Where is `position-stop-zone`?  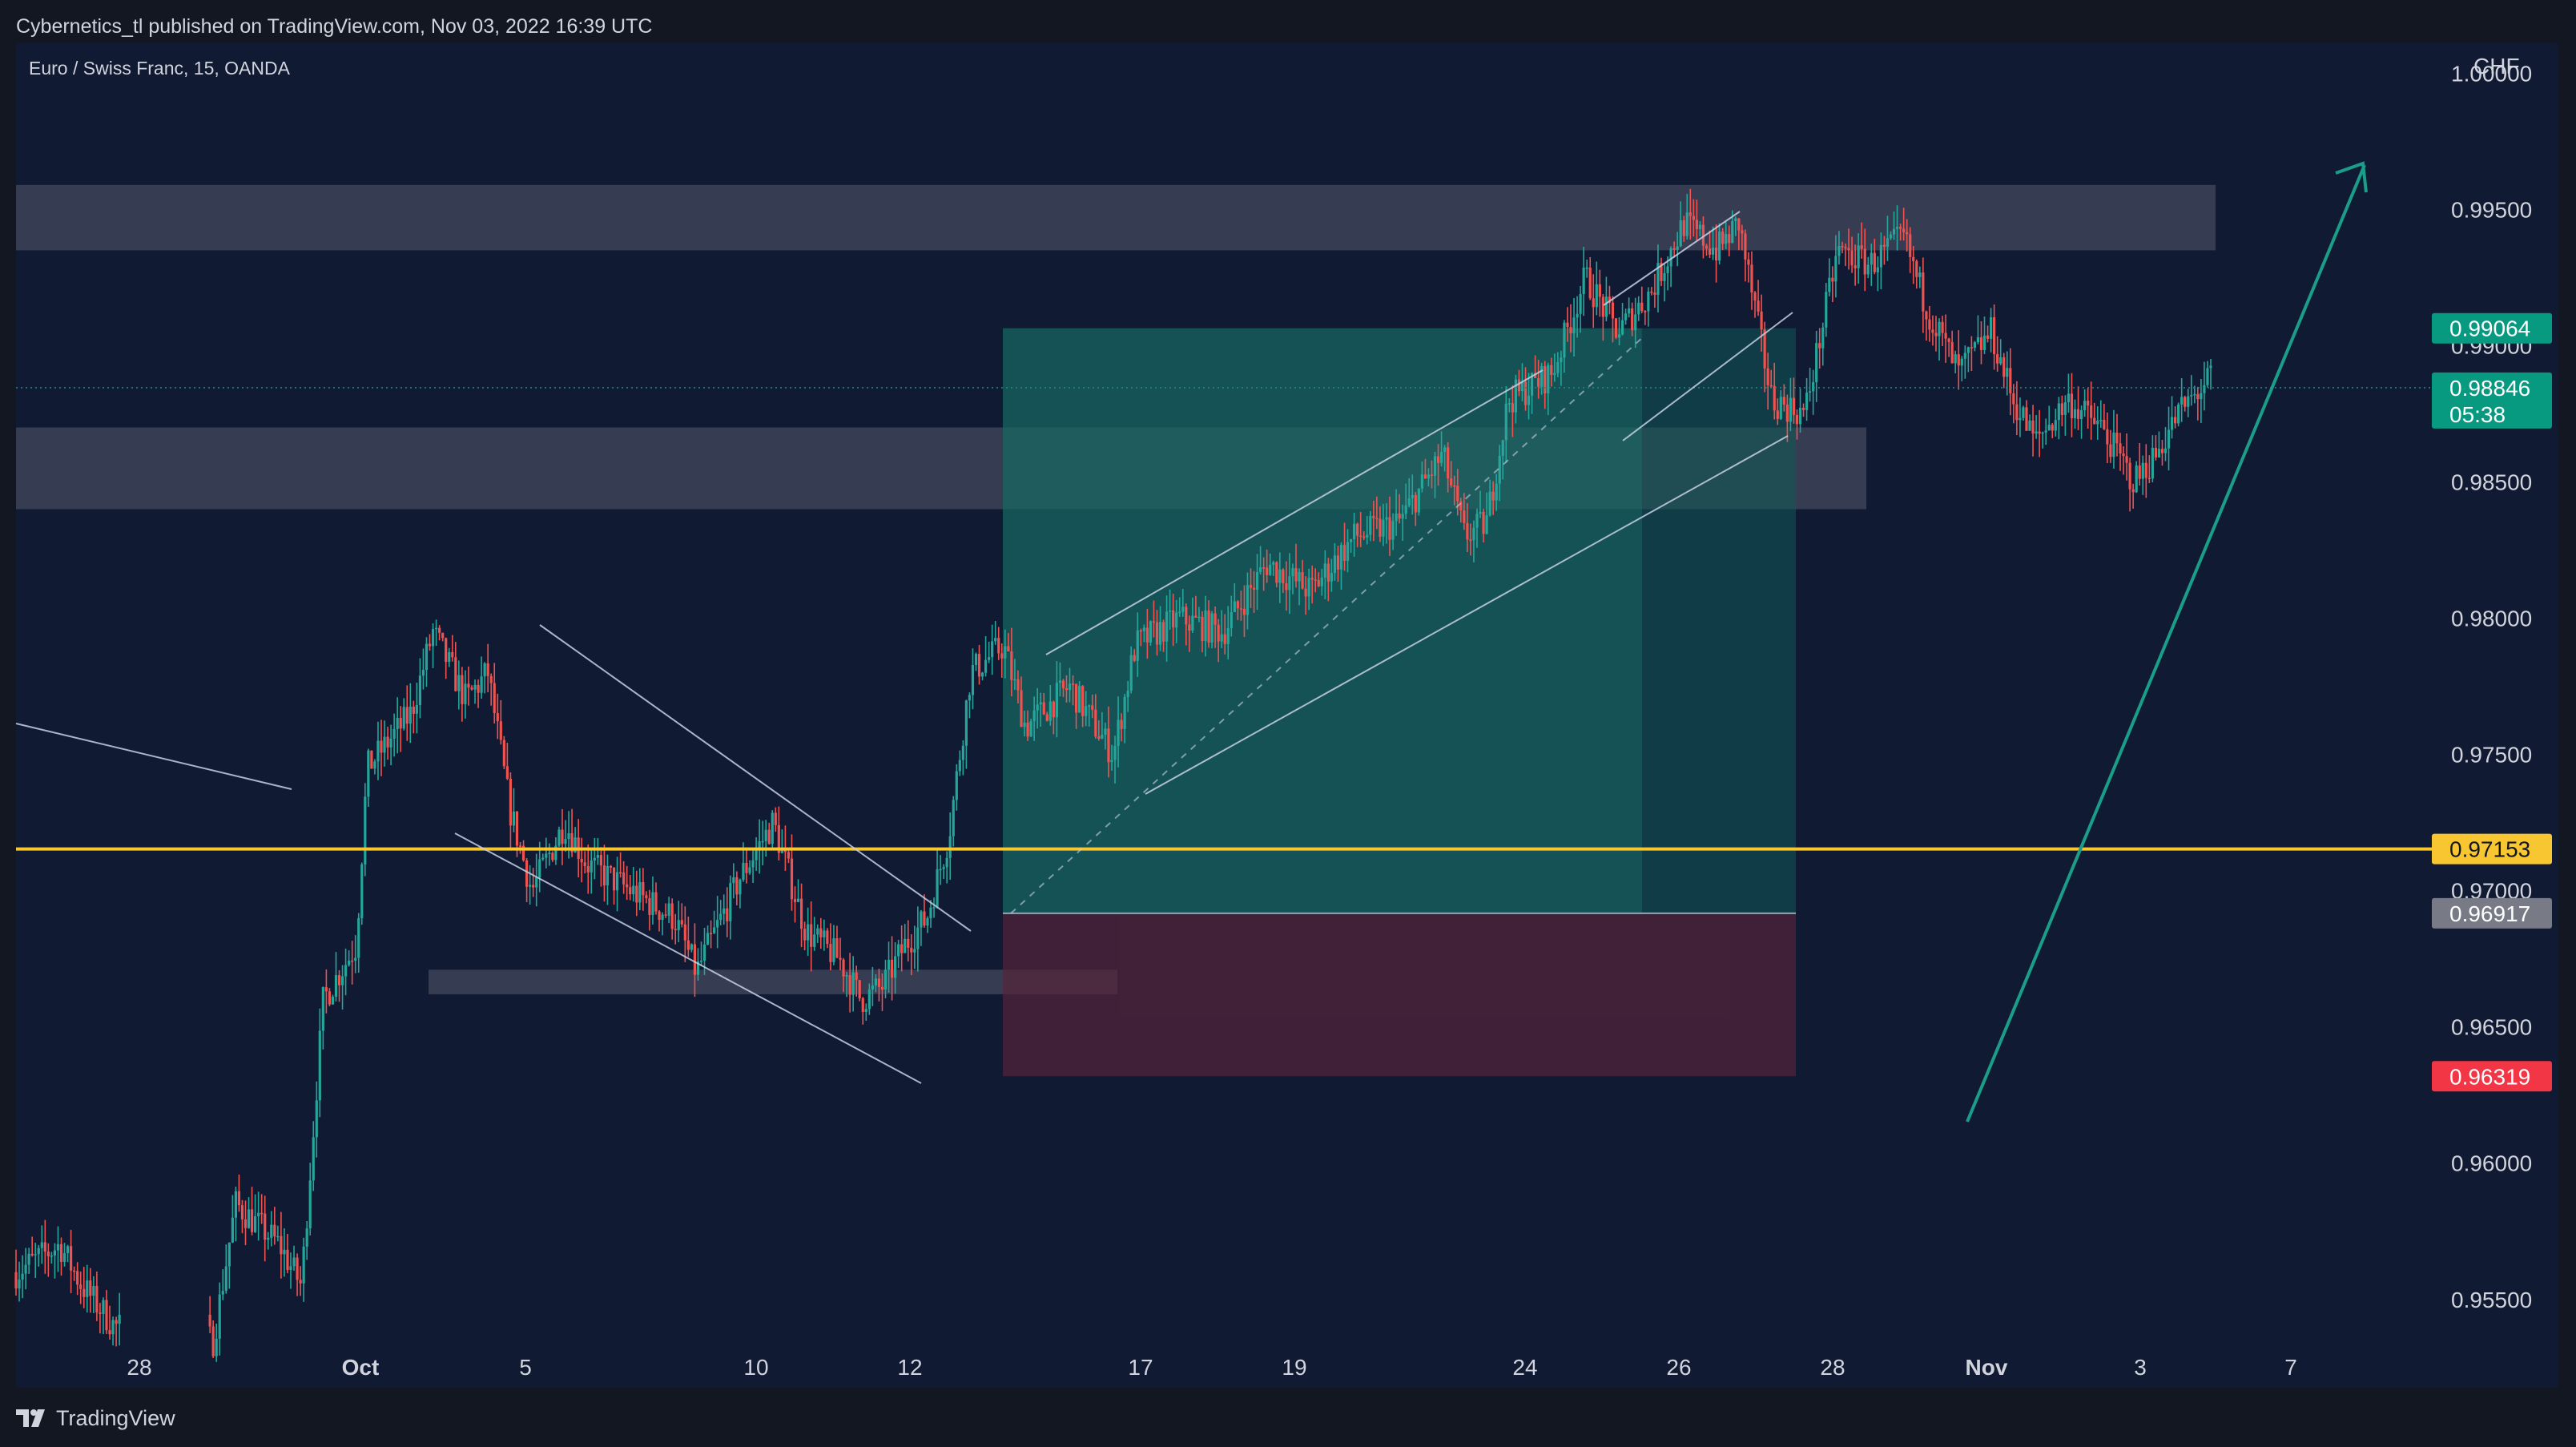 position-stop-zone is located at coordinates (1400, 995).